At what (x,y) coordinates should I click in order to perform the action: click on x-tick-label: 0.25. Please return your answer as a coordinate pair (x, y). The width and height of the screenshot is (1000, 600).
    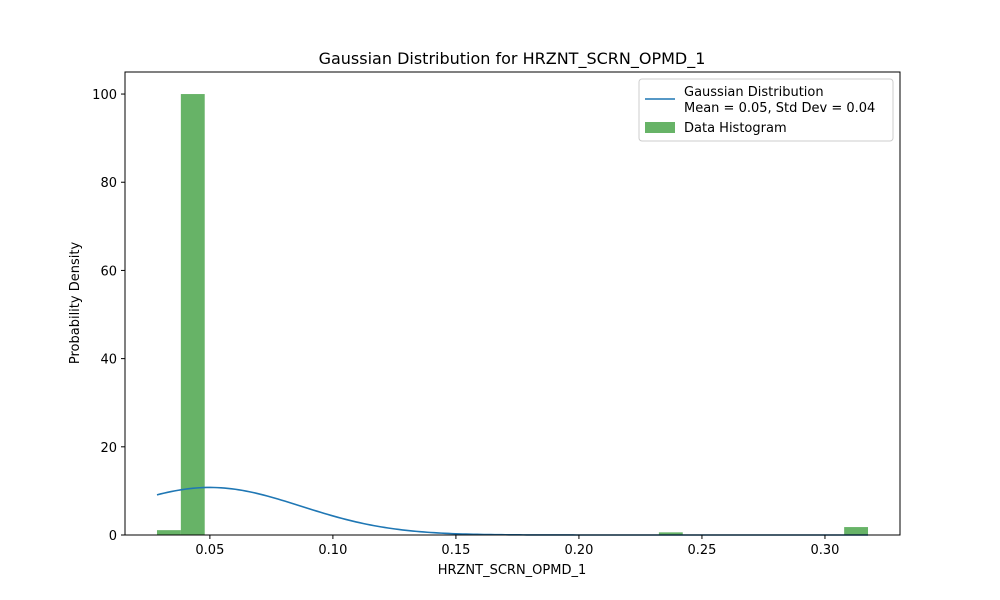
    Looking at the image, I should click on (701, 550).